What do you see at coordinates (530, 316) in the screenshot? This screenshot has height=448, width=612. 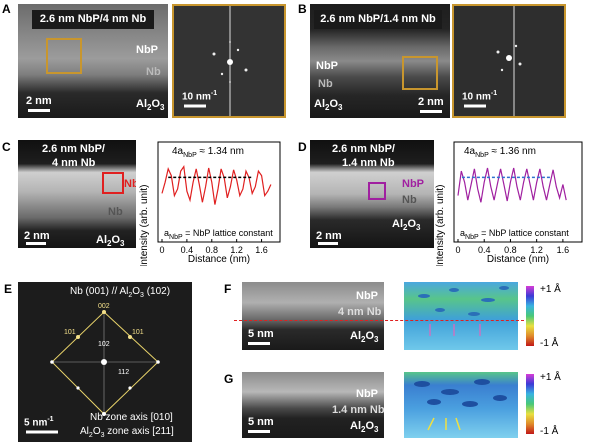 I see `colorbar-f` at bounding box center [530, 316].